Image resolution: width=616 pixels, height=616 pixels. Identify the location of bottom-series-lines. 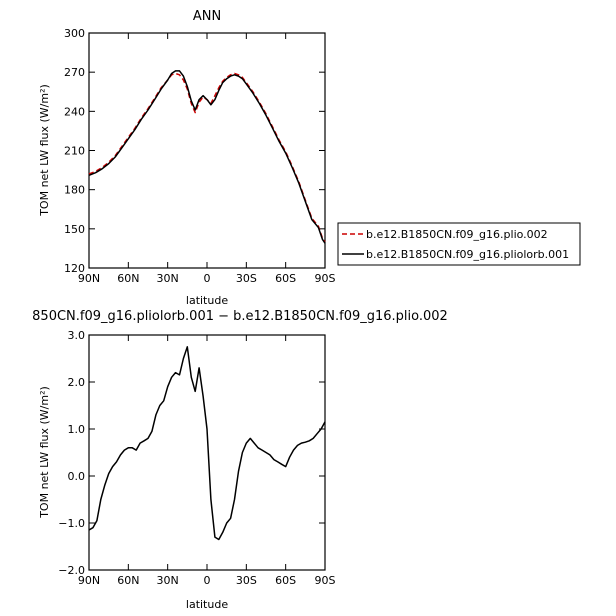
(207, 443).